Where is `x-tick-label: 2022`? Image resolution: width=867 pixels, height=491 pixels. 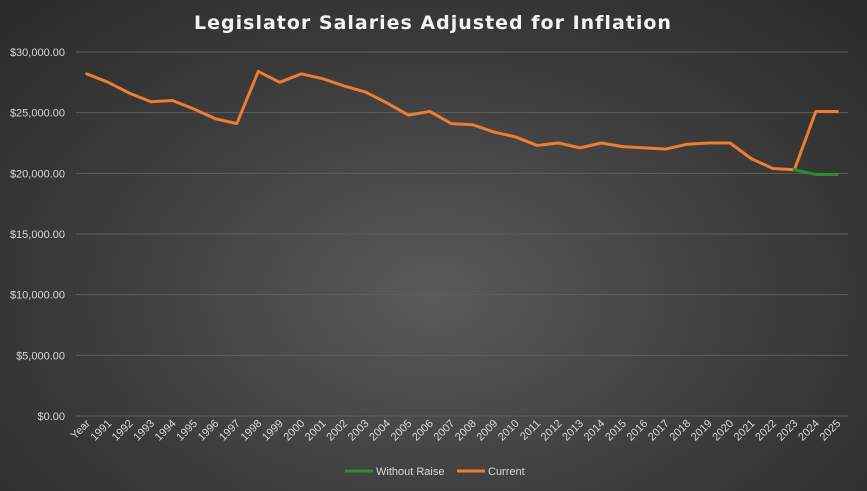 x-tick-label: 2022 is located at coordinates (766, 431).